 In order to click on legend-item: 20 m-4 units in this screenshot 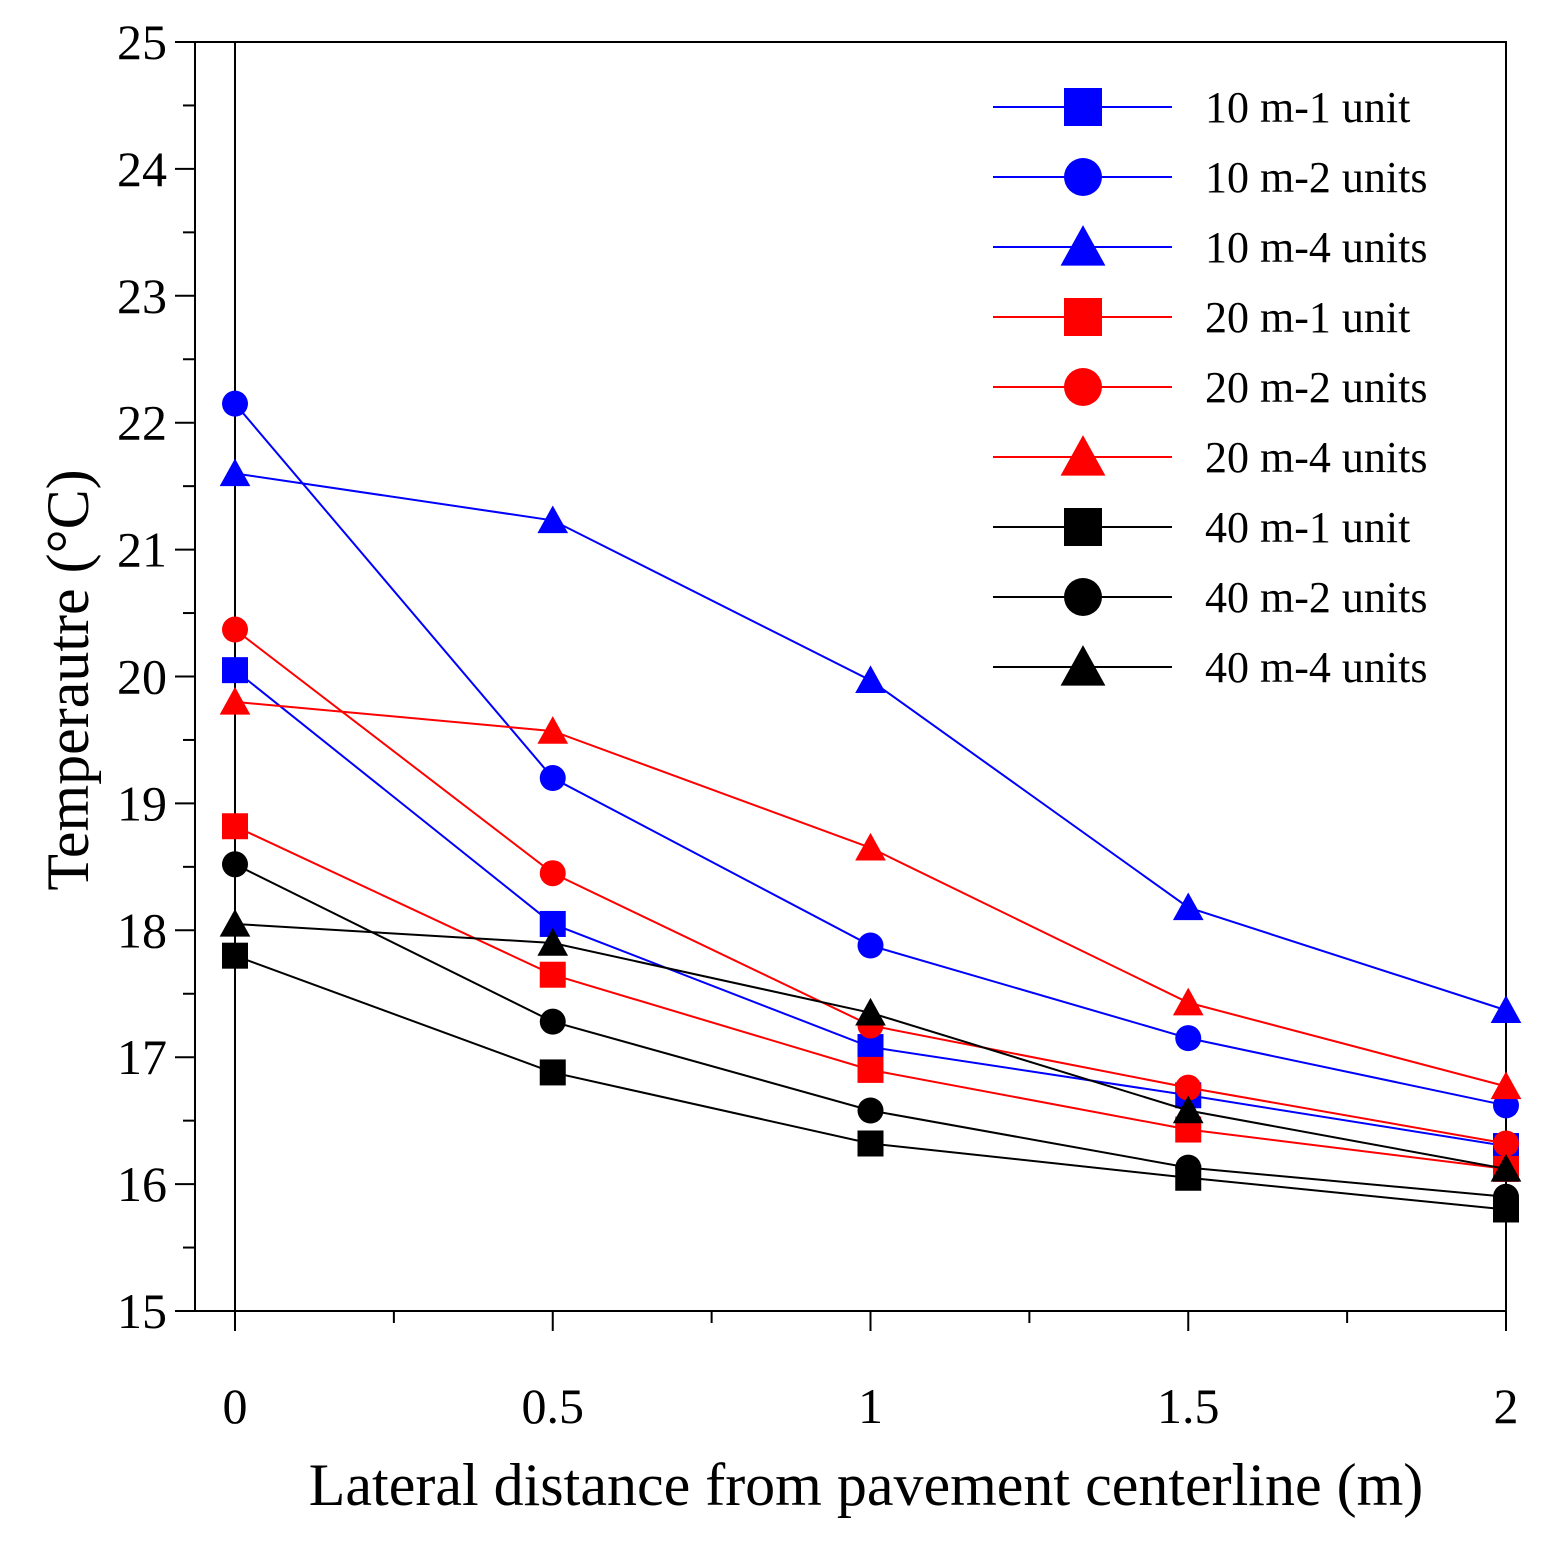, I will do `click(1210, 457)`.